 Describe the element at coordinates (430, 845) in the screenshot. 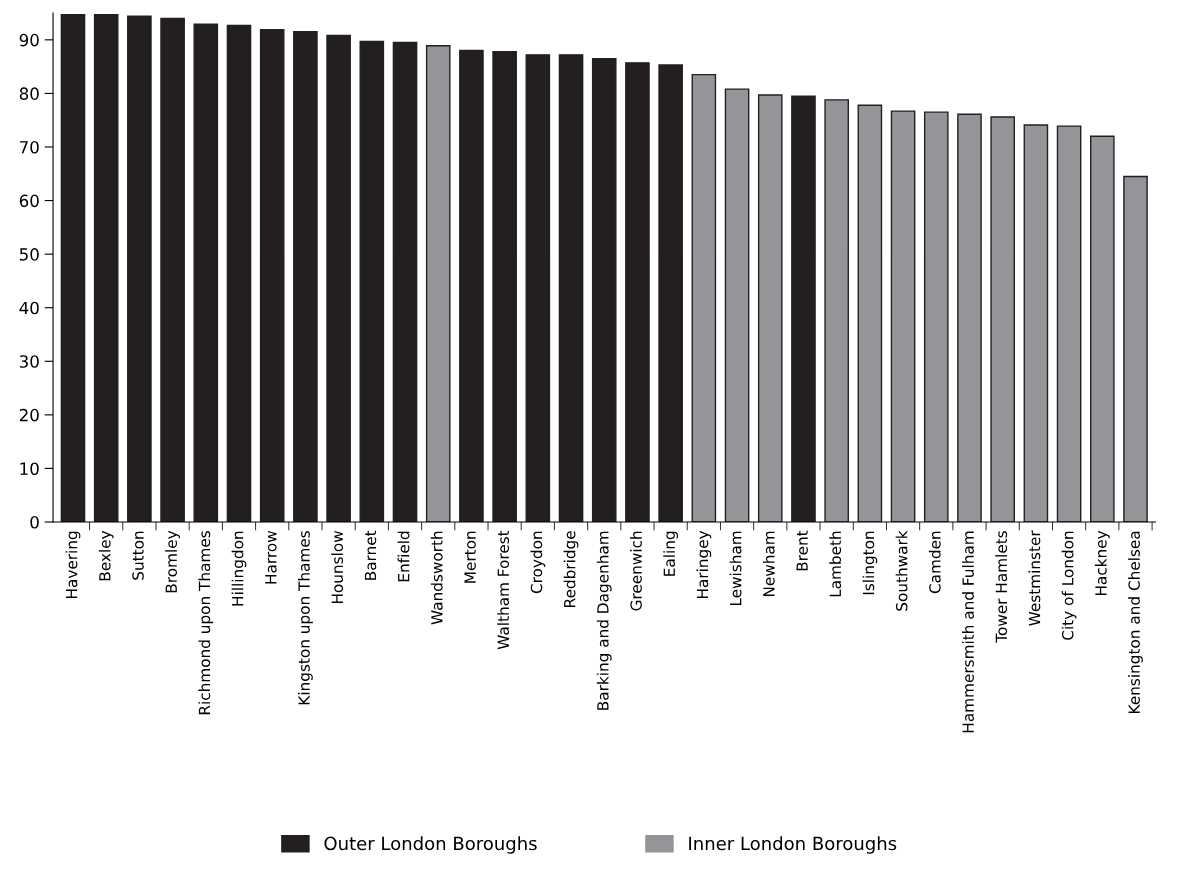

I see `legend-label: Outer London Boroughs` at that location.